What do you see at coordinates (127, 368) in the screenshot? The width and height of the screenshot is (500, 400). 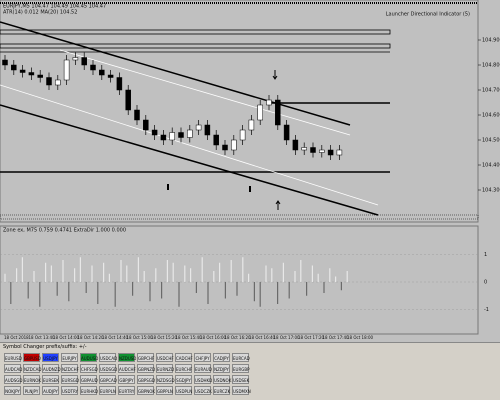 I see `symbol-button: AUDCHF` at bounding box center [127, 368].